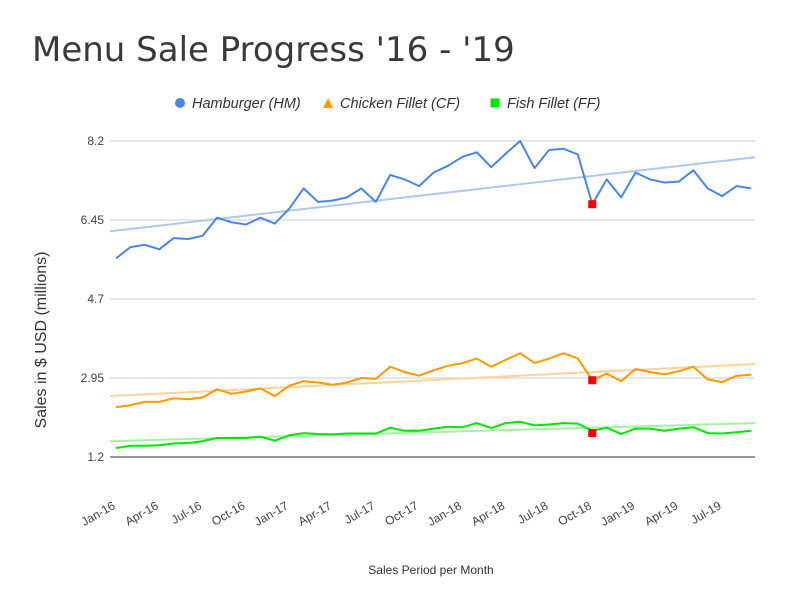 The image size is (786, 607). Describe the element at coordinates (661, 513) in the screenshot. I see `x-tick-label: Apr-19` at that location.